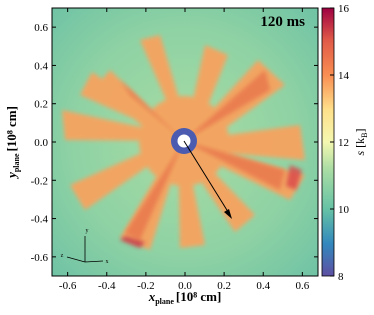 This screenshot has width=374, height=315. Describe the element at coordinates (41, 105) in the screenshot. I see `y-tick-label: 0.2` at that location.